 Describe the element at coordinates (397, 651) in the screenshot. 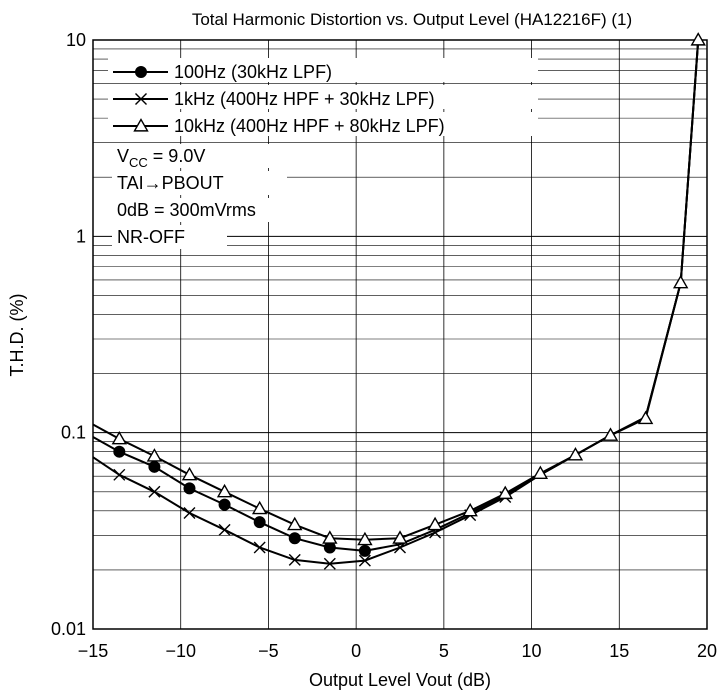

I see `x-axis-ticks: −15 −10 −5 0 5 10 15 20` at that location.